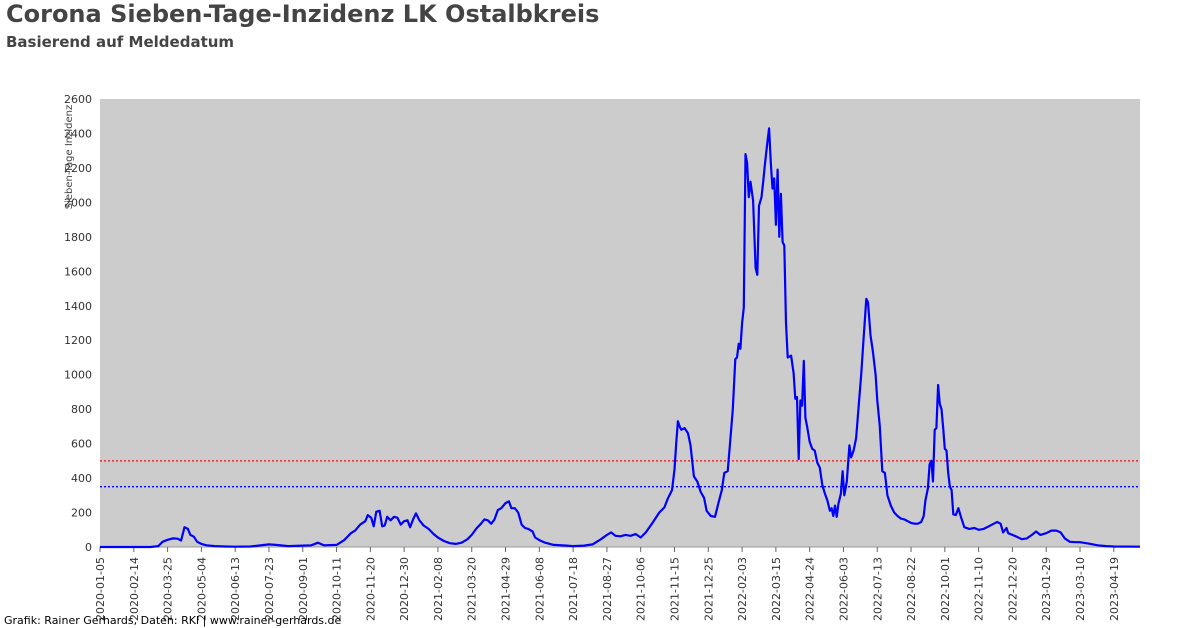 The width and height of the screenshot is (1200, 628). What do you see at coordinates (81, 513) in the screenshot?
I see `y-tick-label: 200` at bounding box center [81, 513].